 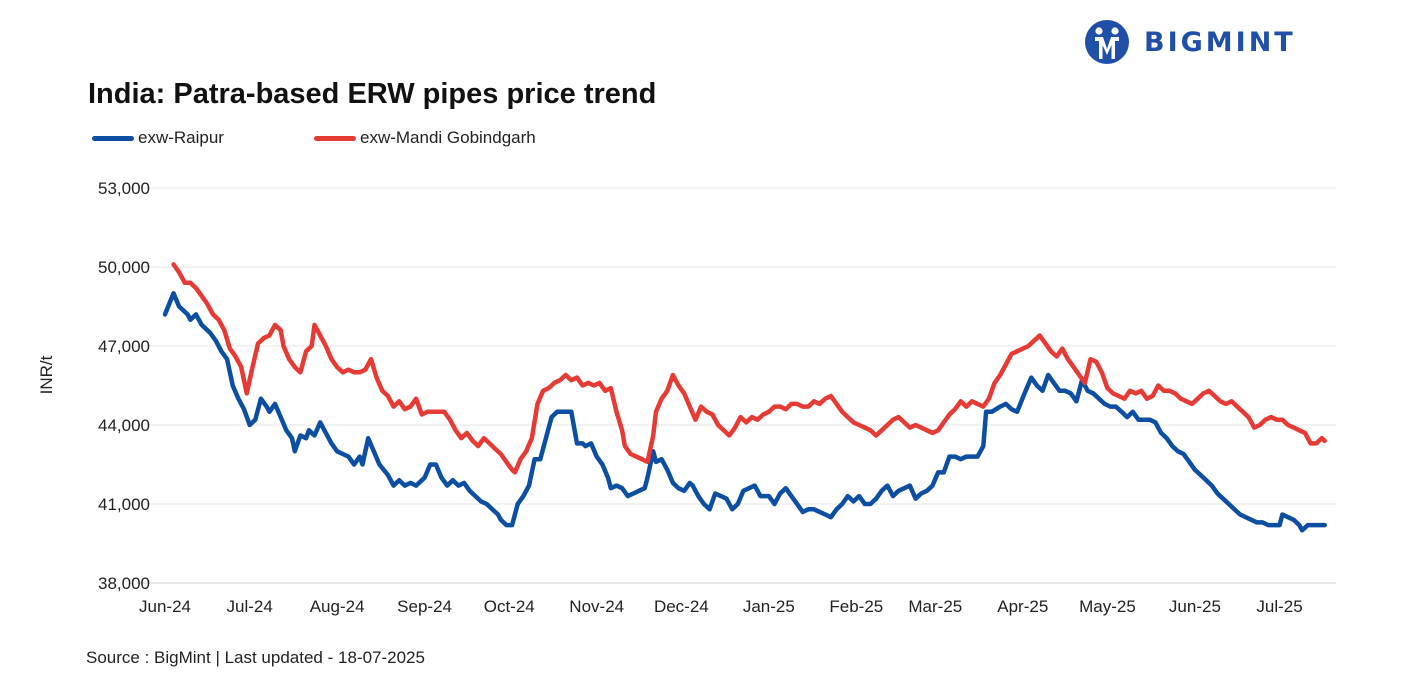 I want to click on legend-item-mandi-gobindgarh: exw-Mandi Gobindgarh, so click(x=424, y=138).